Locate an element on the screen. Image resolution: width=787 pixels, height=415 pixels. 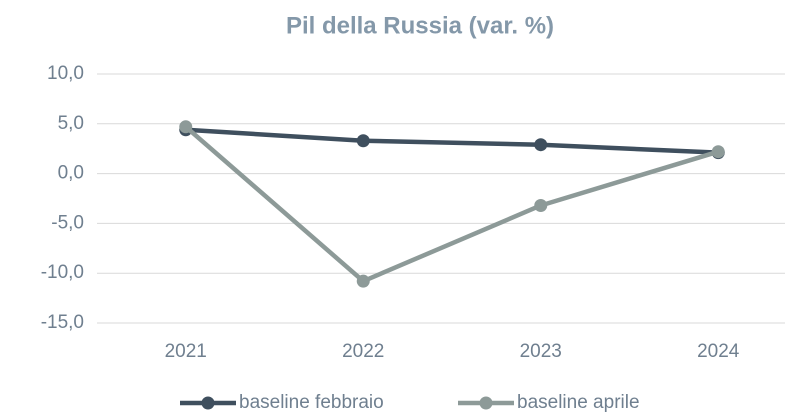
y-tick-label: 10,0 is located at coordinates (65, 73).